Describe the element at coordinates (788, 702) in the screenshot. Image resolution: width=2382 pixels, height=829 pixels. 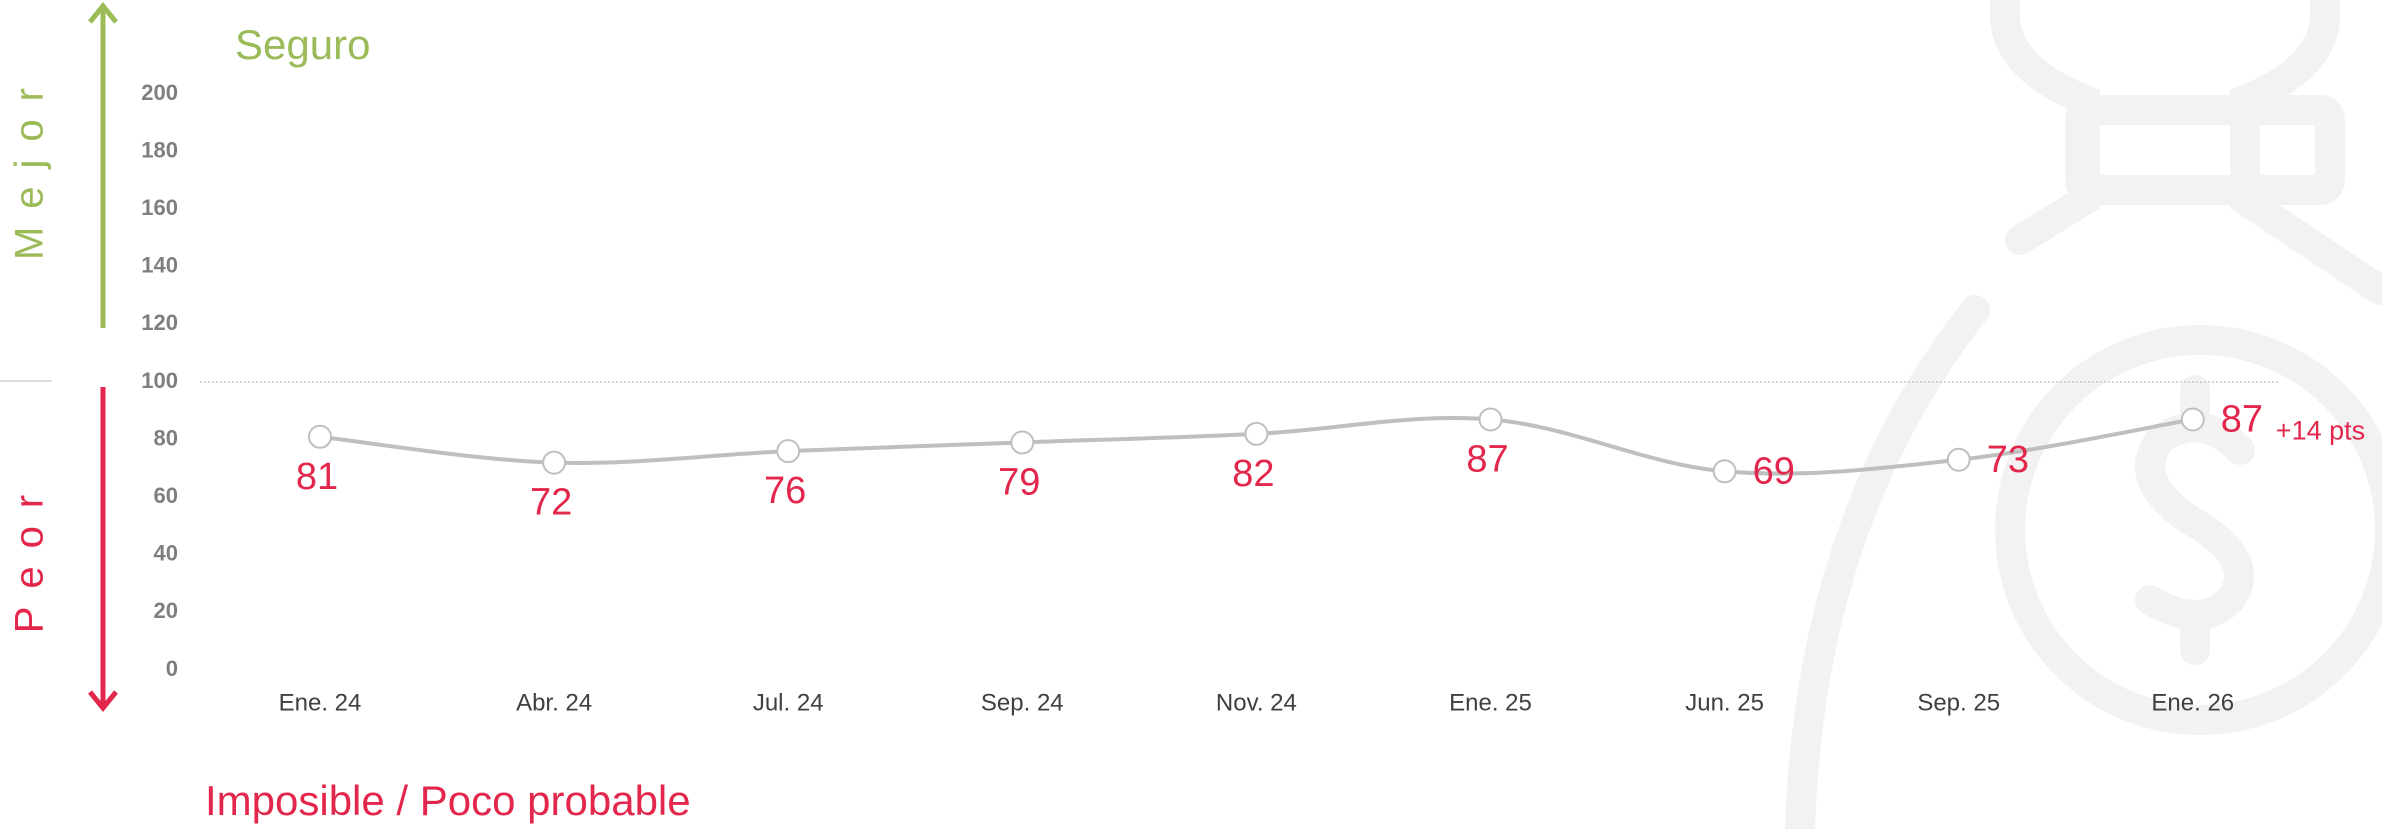
I see `x-tick-label: Jul. 24` at that location.